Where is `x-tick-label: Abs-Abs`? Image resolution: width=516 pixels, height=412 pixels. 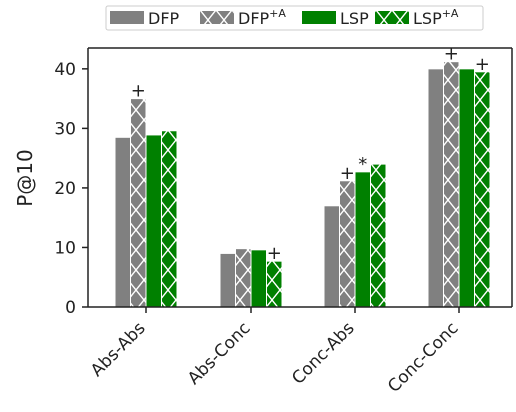 x-tick-label: Abs-Abs is located at coordinates (118, 349).